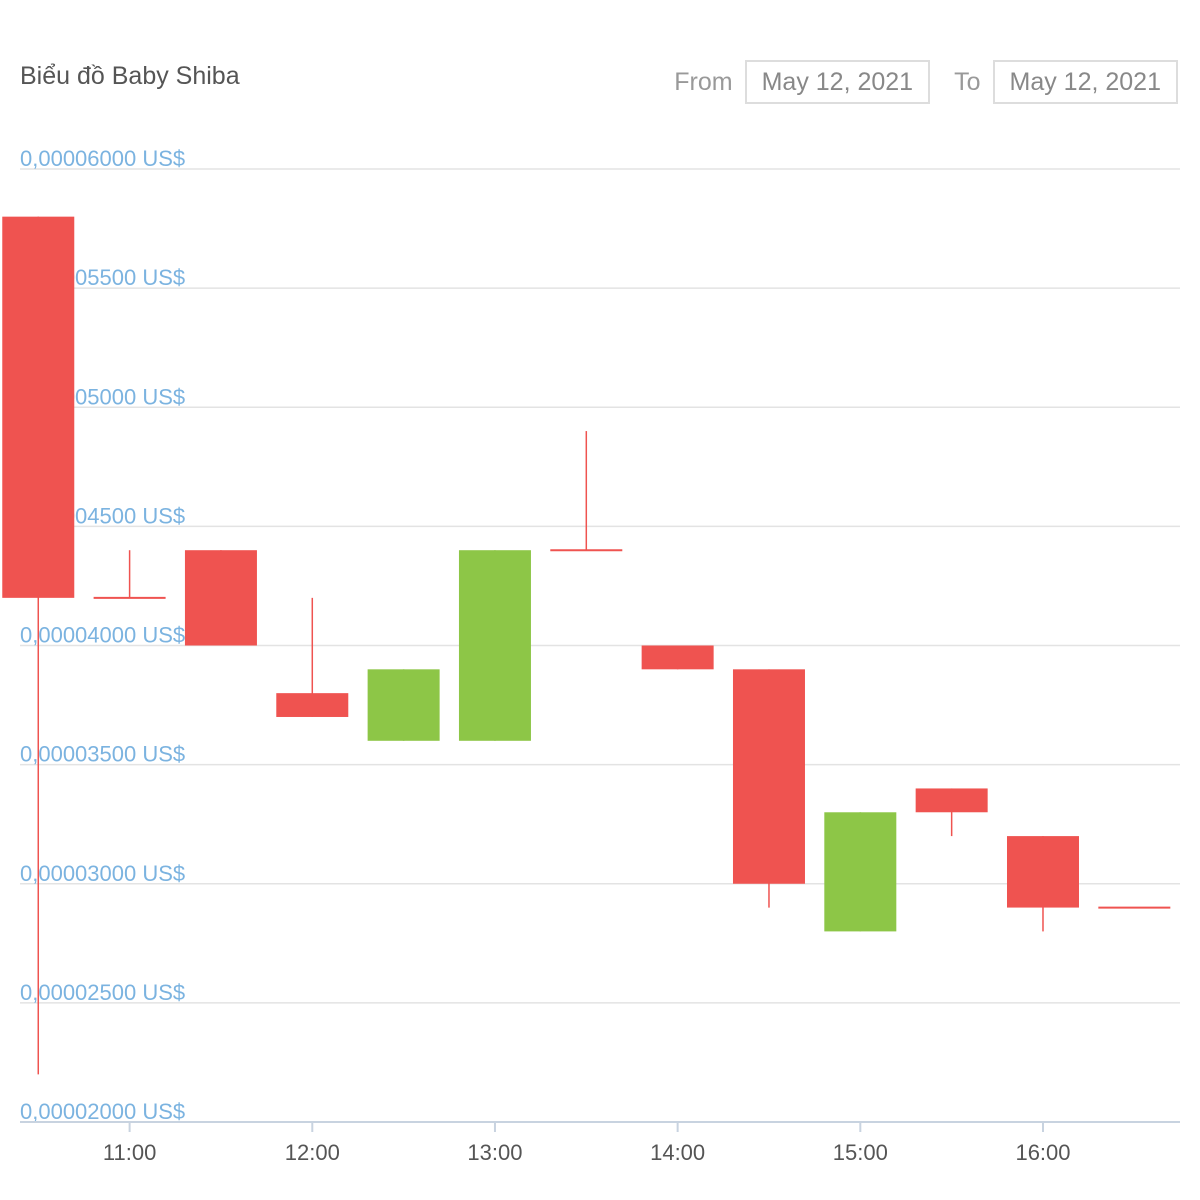 The image size is (1200, 1200). Describe the element at coordinates (677, 1152) in the screenshot. I see `x-tick-label: 14:00` at that location.